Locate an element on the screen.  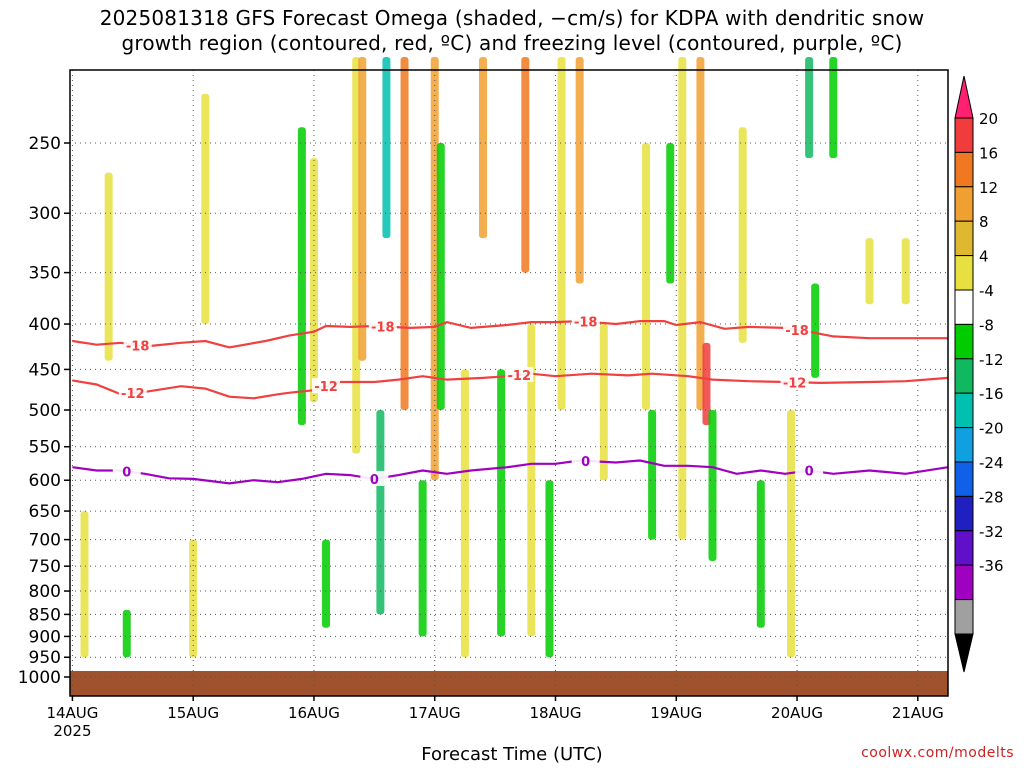
y-tick-label: 1000 is located at coordinates (39, 678).